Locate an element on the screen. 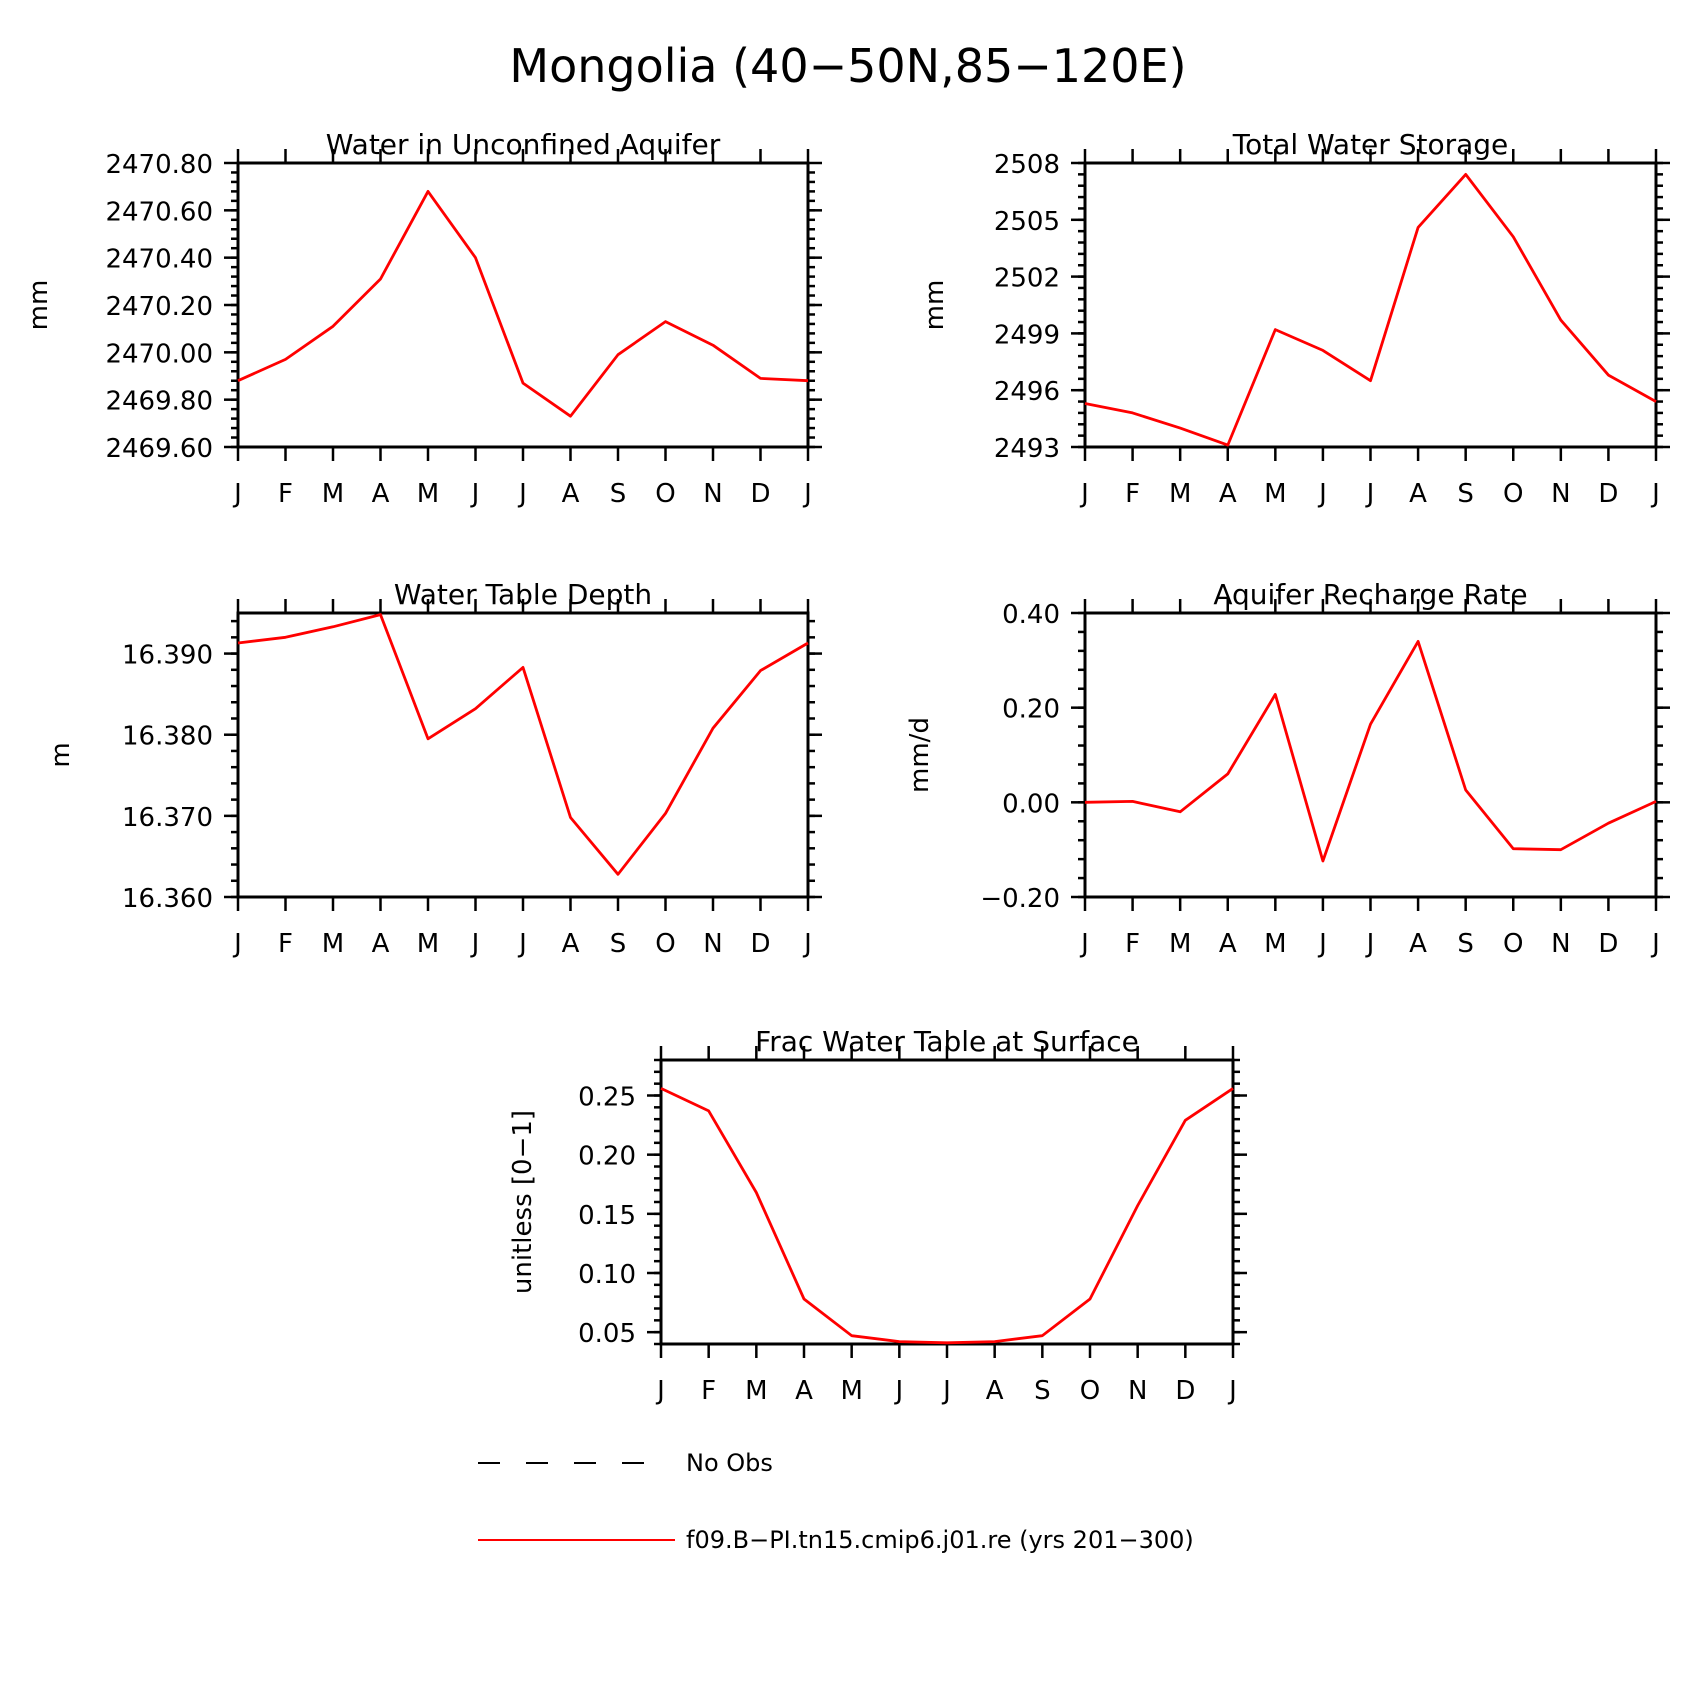 This screenshot has height=1695, width=1695. y-tick-label: 0.00 is located at coordinates (1031, 804).